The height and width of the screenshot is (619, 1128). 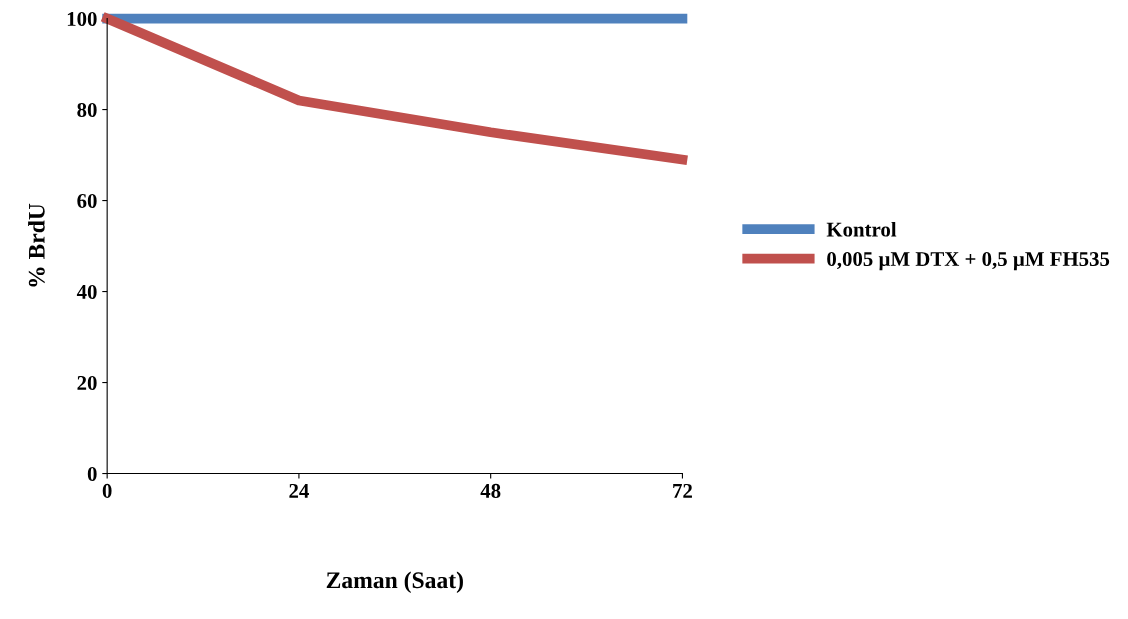 I want to click on x-tick-label: 0, so click(x=107, y=490).